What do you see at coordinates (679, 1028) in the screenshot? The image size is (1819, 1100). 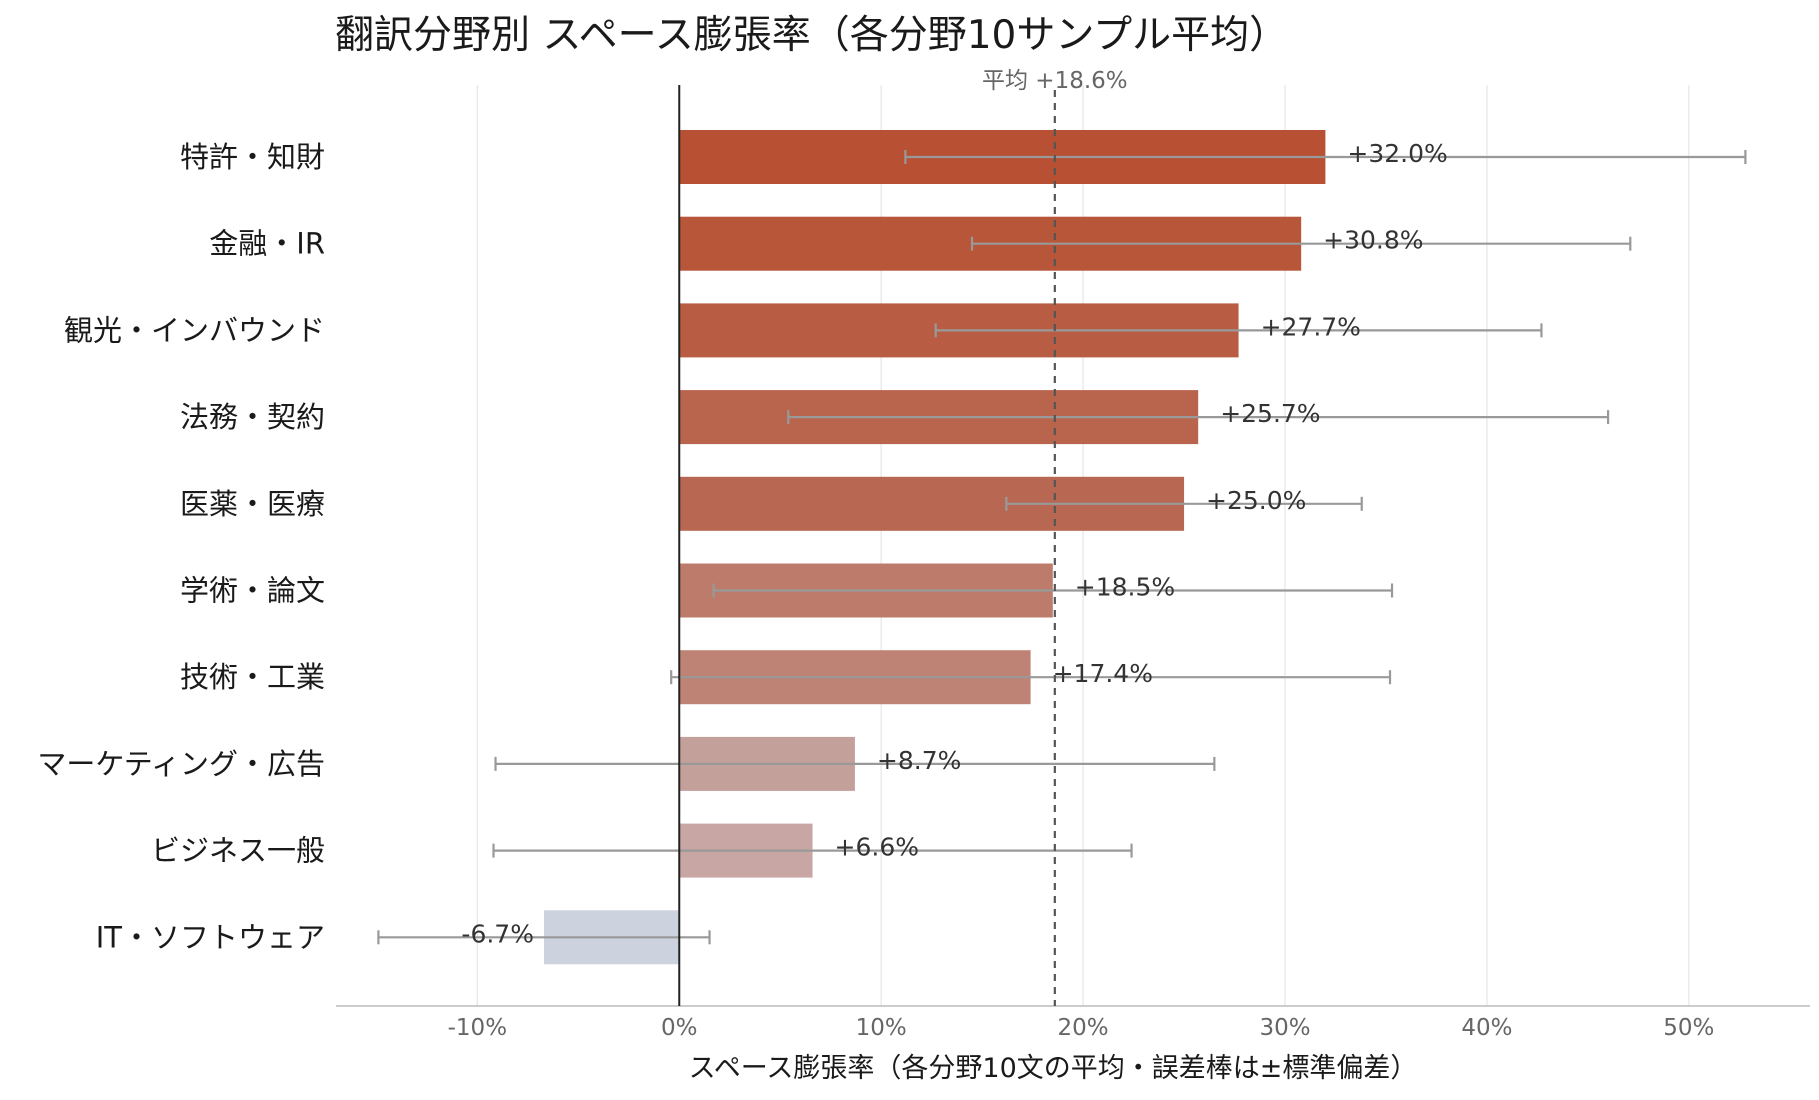 I see `x-tick-label: 0%` at bounding box center [679, 1028].